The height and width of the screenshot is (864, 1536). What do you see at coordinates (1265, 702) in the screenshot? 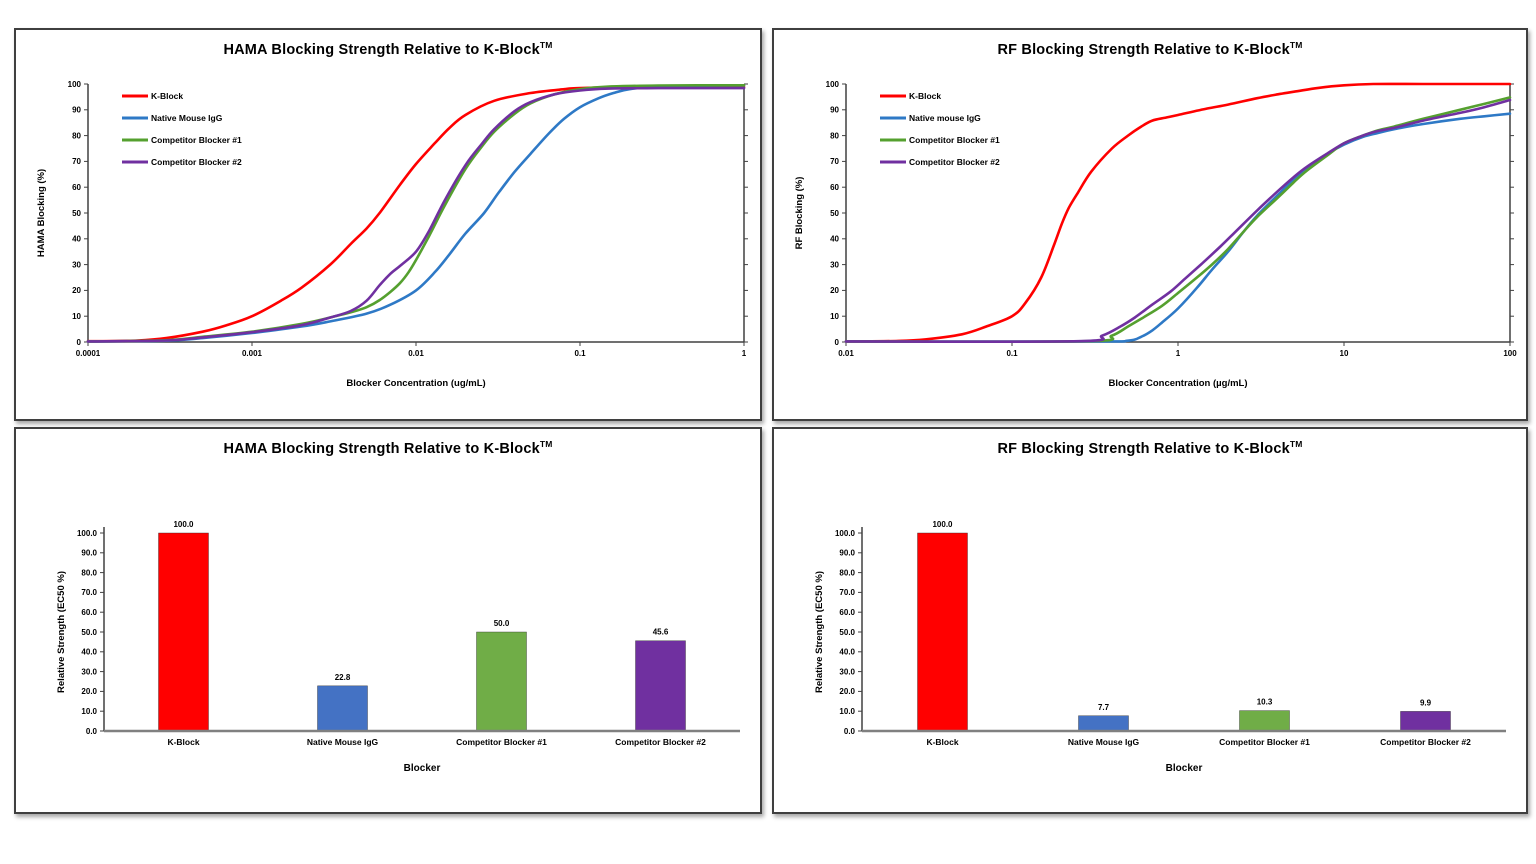
I see `bar-value-label: 10.3` at bounding box center [1265, 702].